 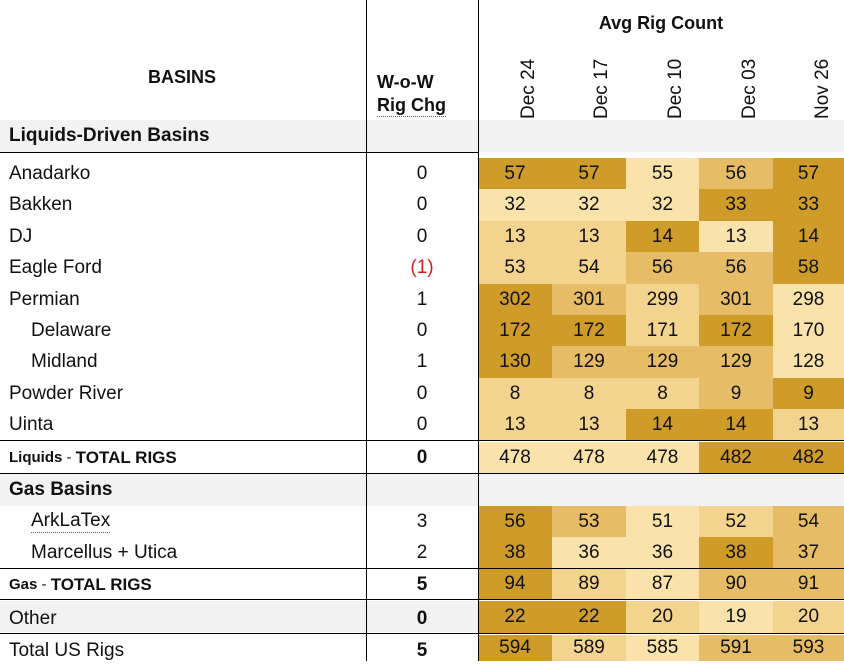 What do you see at coordinates (808, 362) in the screenshot?
I see `value-midland-nov26: 128` at bounding box center [808, 362].